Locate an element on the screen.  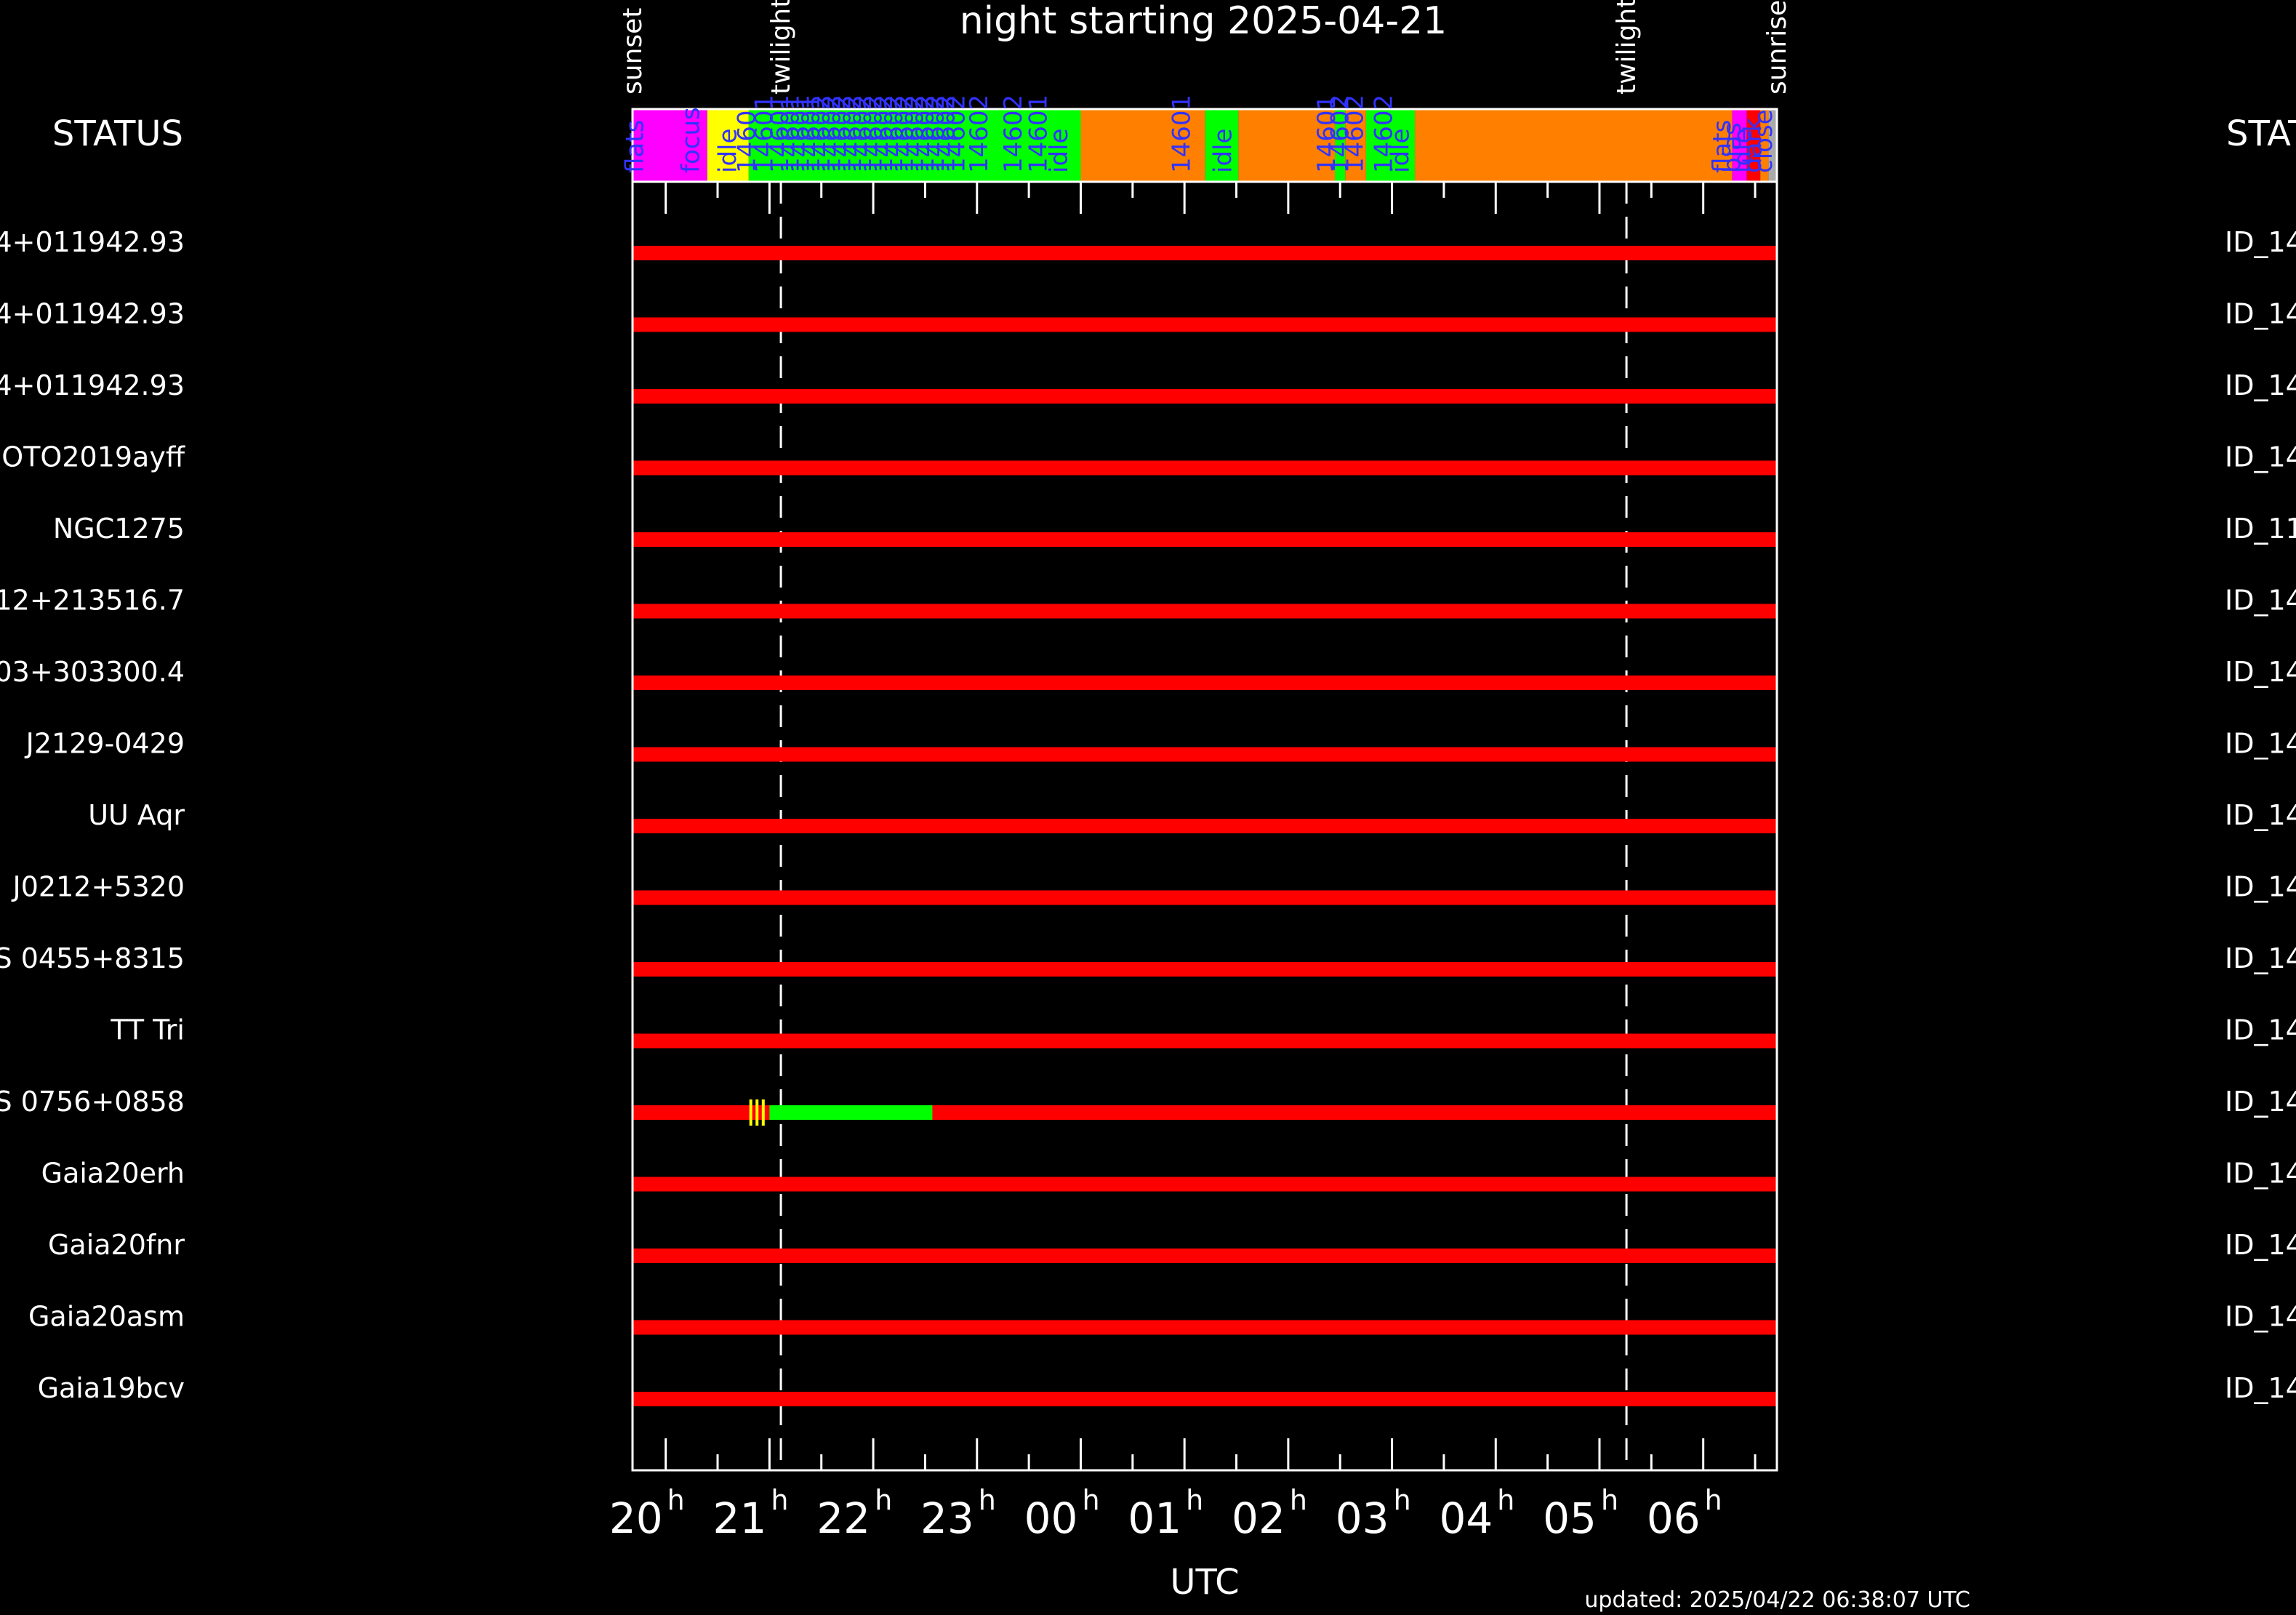
x-tick-label: 06 is located at coordinates (1674, 1518).